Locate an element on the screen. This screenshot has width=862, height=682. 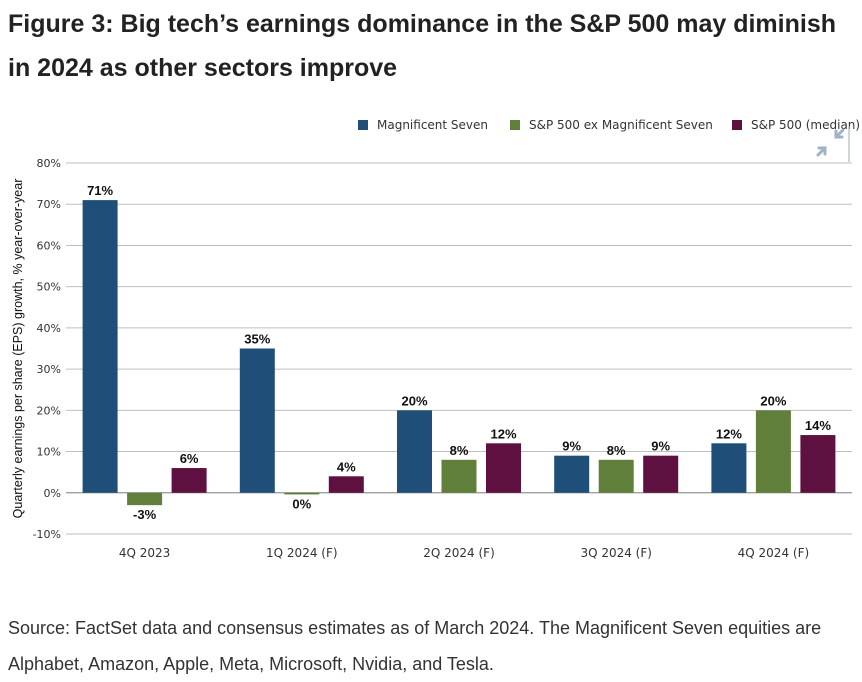
data-label: -3% is located at coordinates (145, 514).